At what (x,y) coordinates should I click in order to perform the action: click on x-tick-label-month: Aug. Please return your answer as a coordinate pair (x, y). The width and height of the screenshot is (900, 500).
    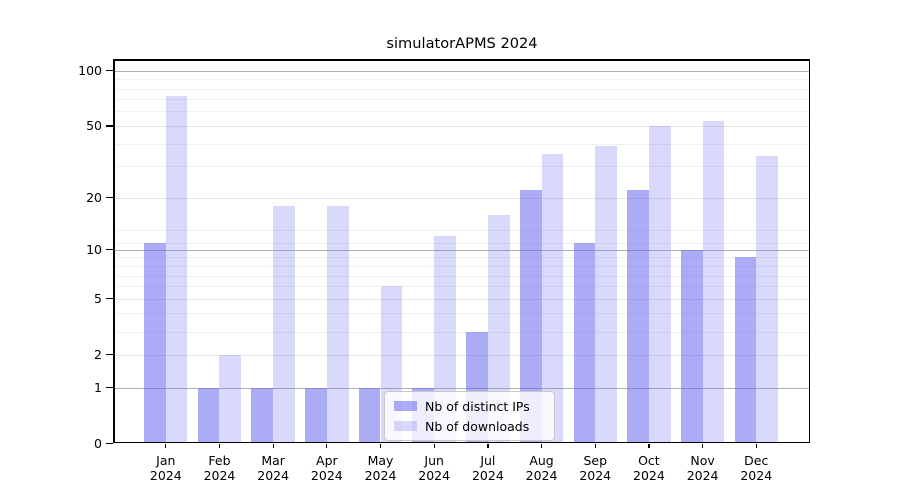
    Looking at the image, I should click on (541, 460).